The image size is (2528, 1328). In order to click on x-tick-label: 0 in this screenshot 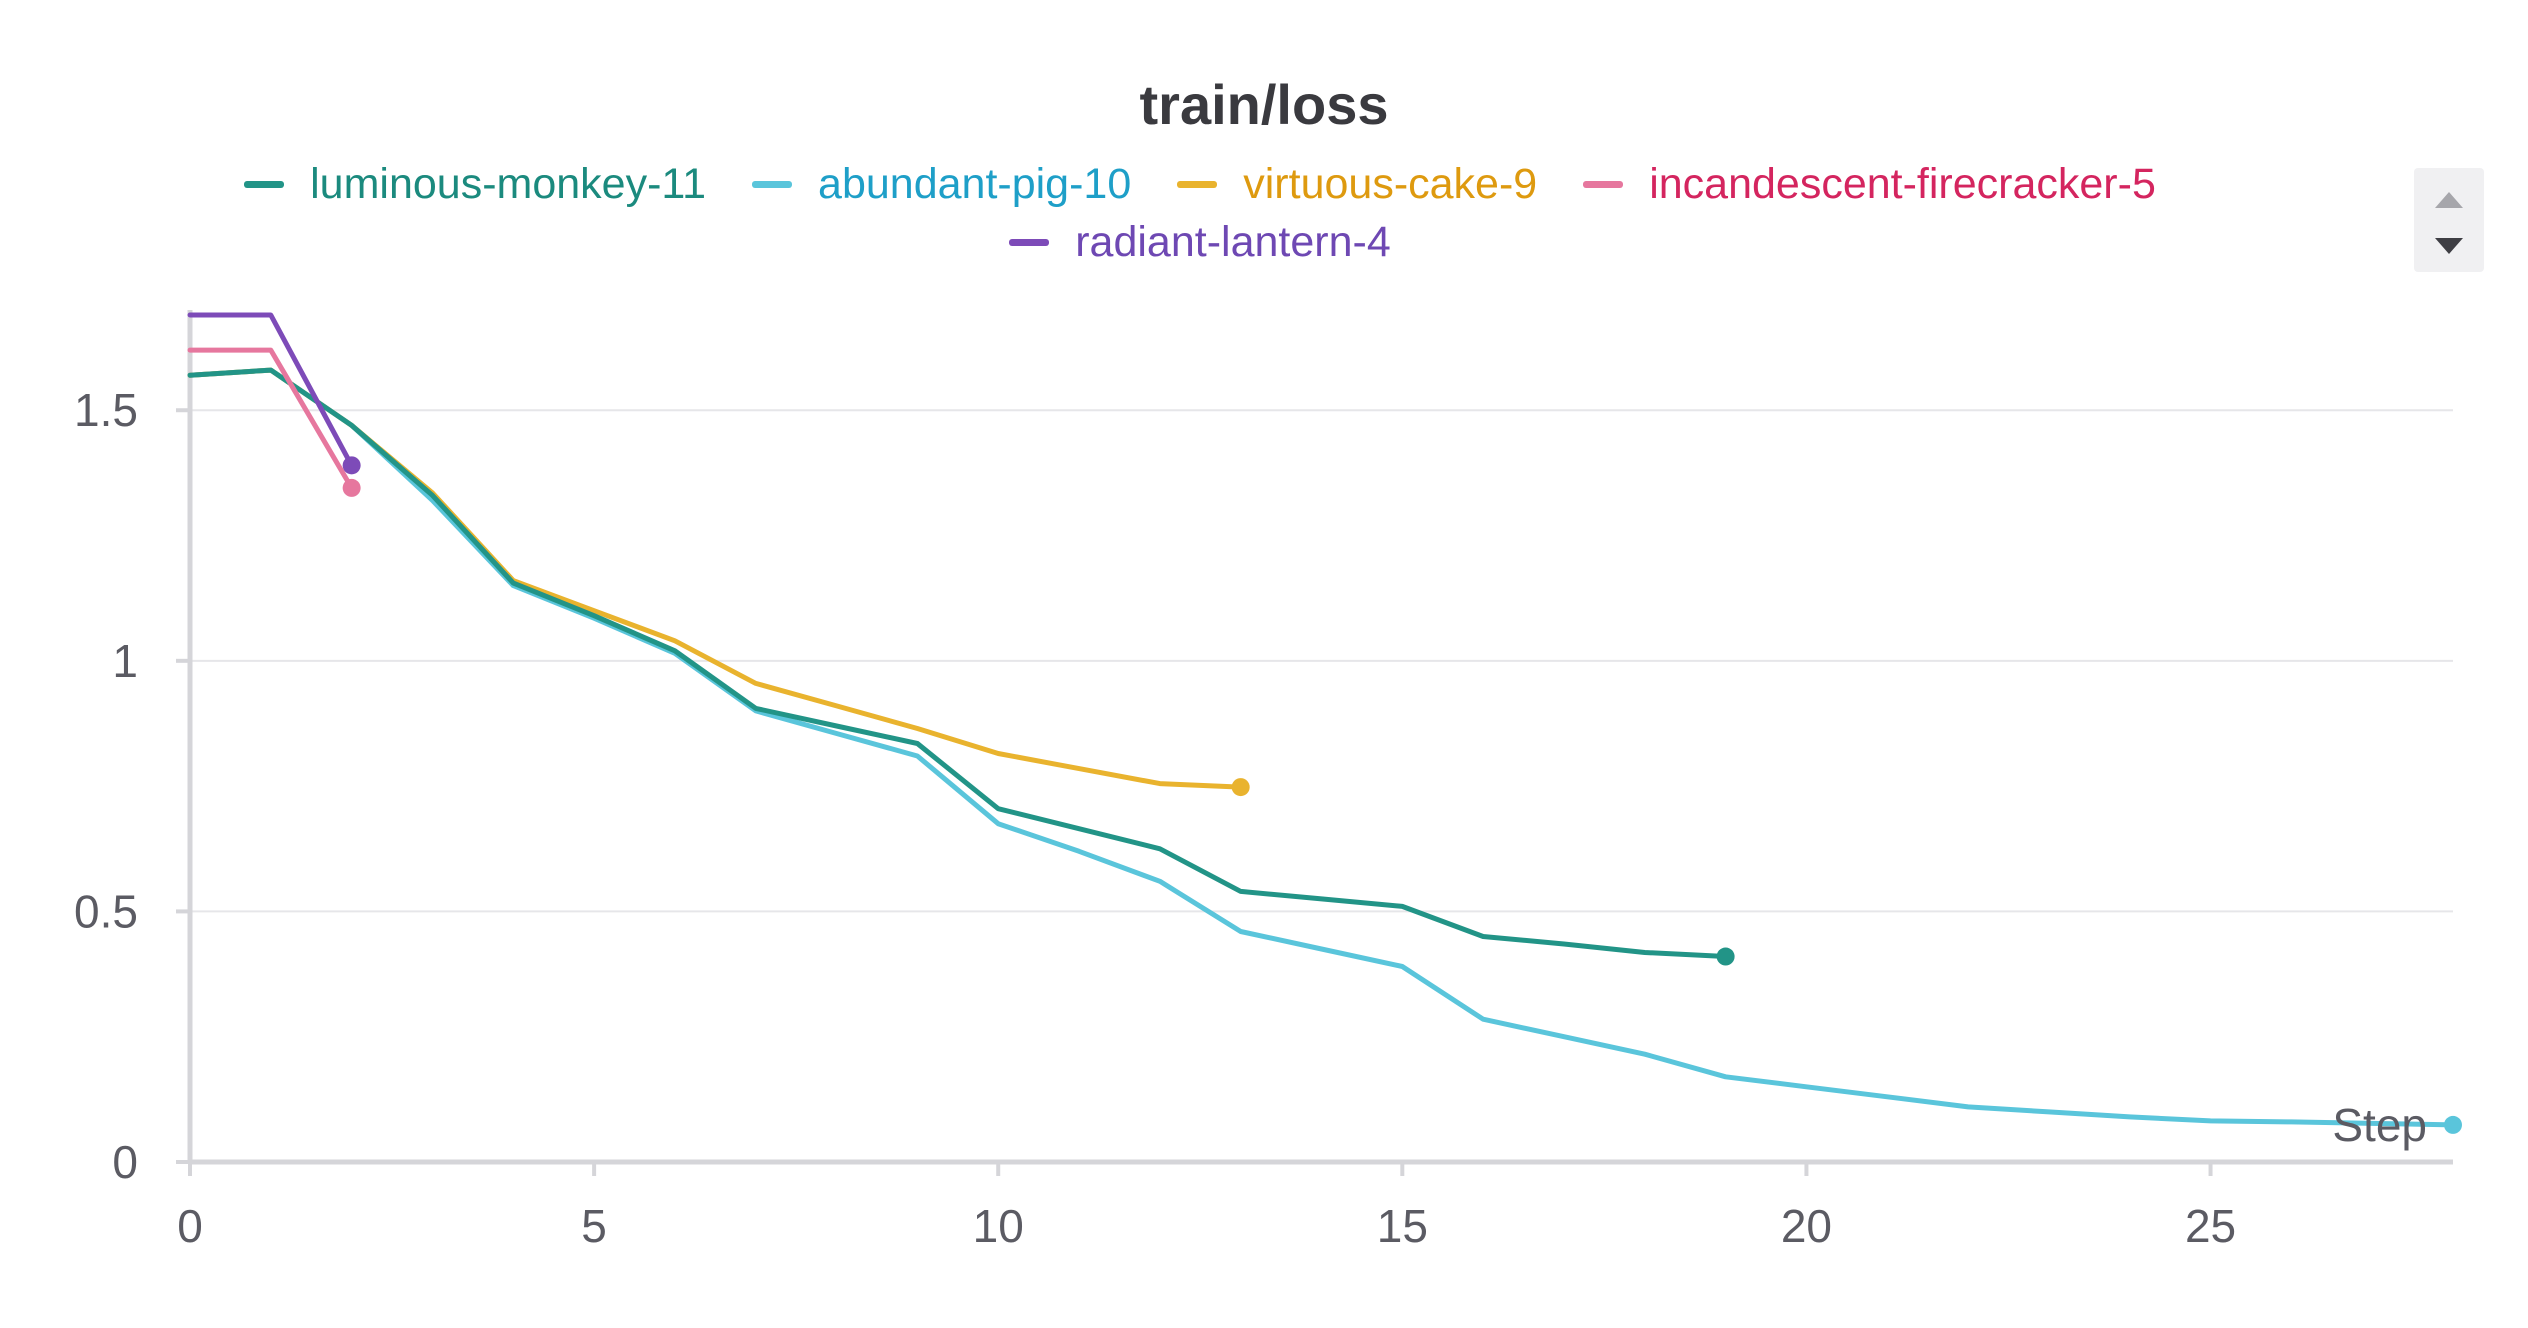, I will do `click(190, 1226)`.